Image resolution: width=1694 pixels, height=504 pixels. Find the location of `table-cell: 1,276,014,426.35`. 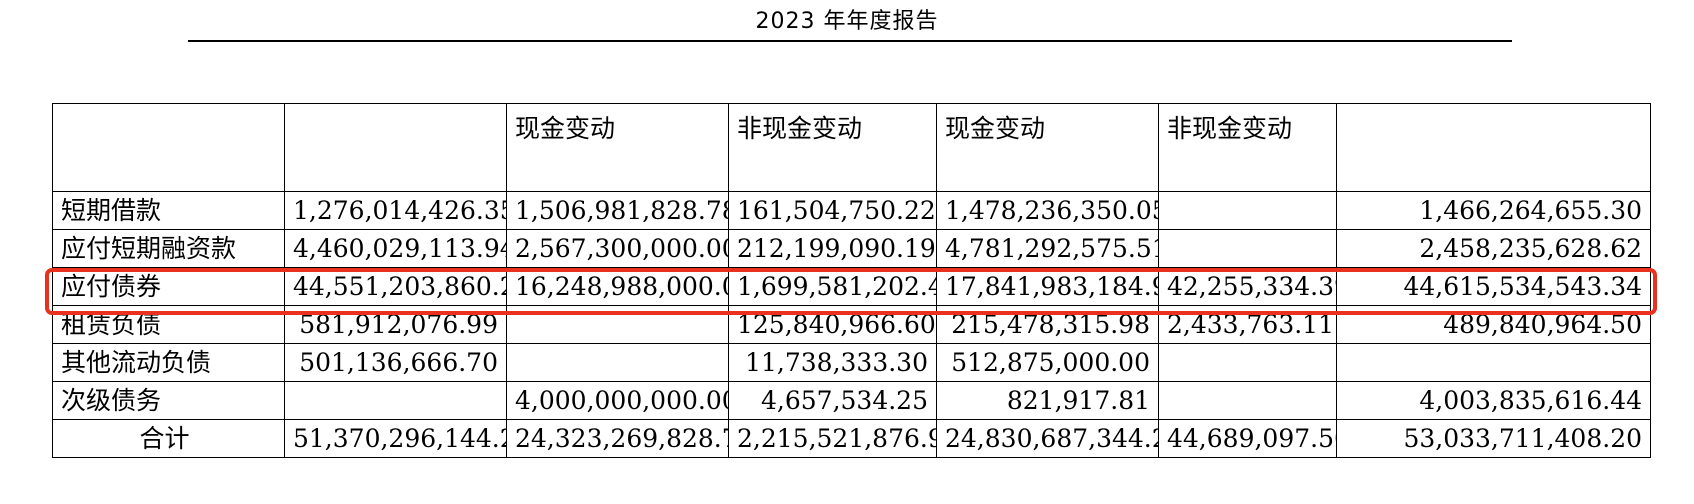

table-cell: 1,276,014,426.35 is located at coordinates (395, 210).